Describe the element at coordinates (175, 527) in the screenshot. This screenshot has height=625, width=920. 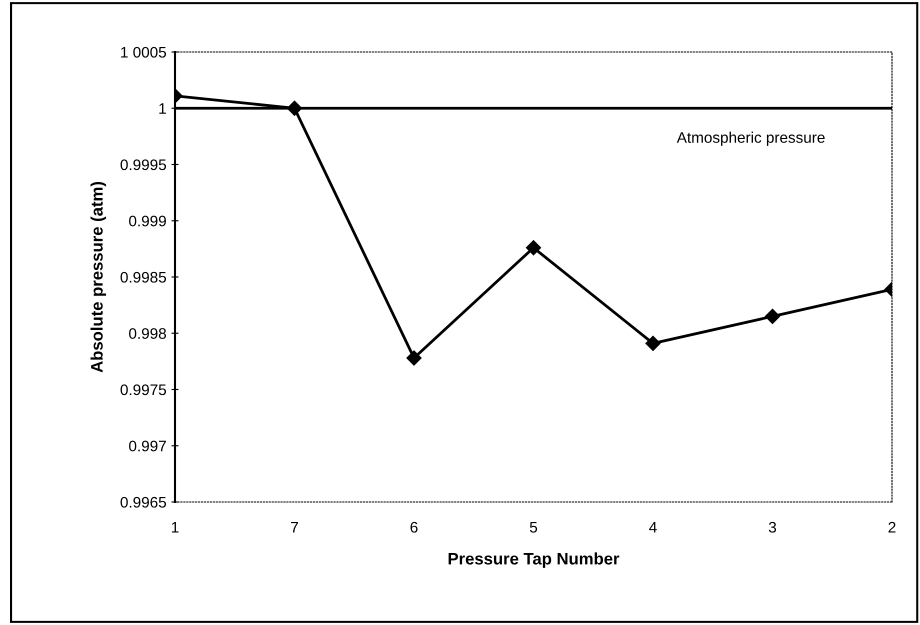
I see `x-tick-label: 1` at that location.